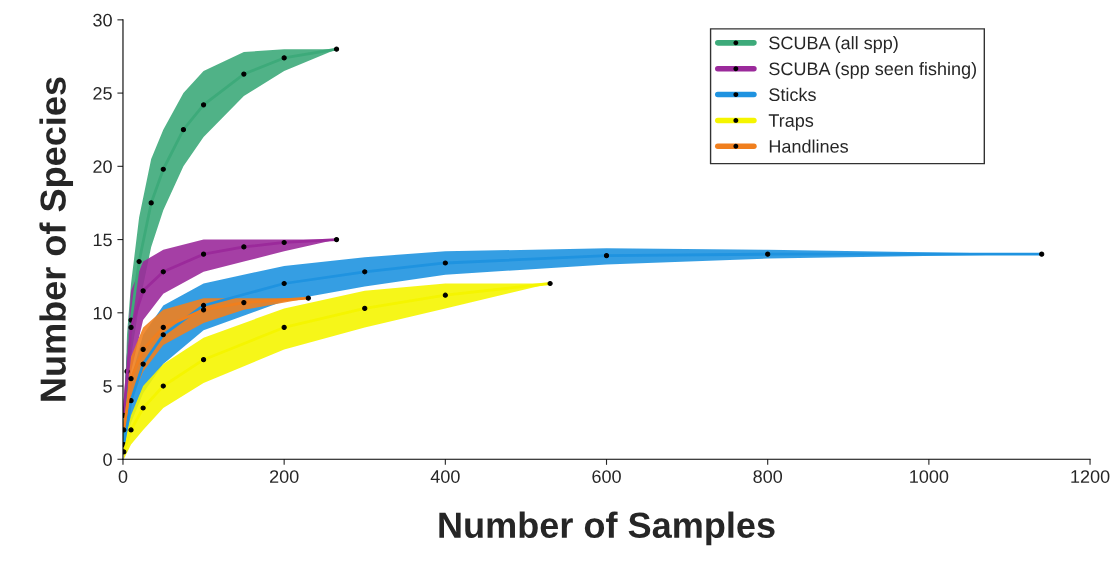  Describe the element at coordinates (833, 44) in the screenshot. I see `legend-label: SCUBA (all spp)` at that location.